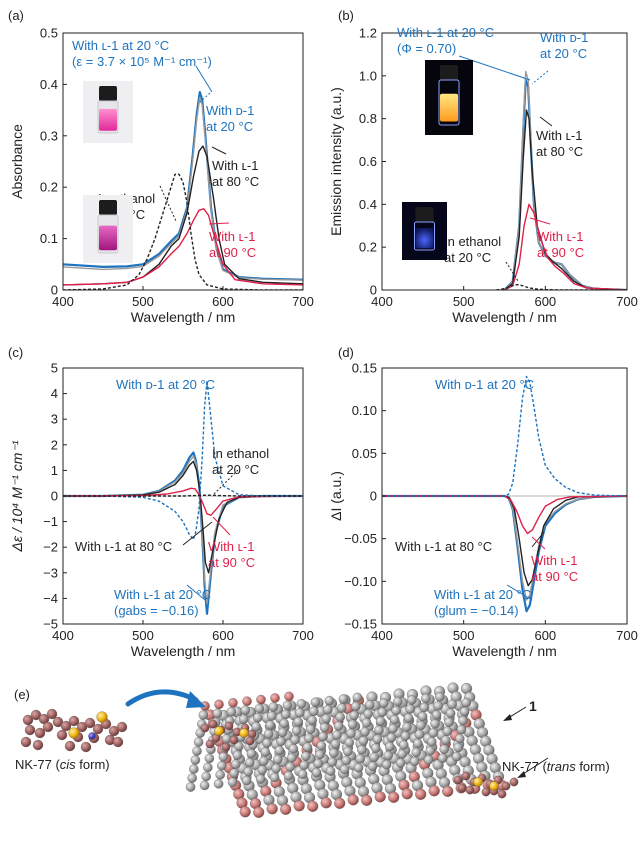  I want to click on y-tick-label: 0.10, so click(364, 410).